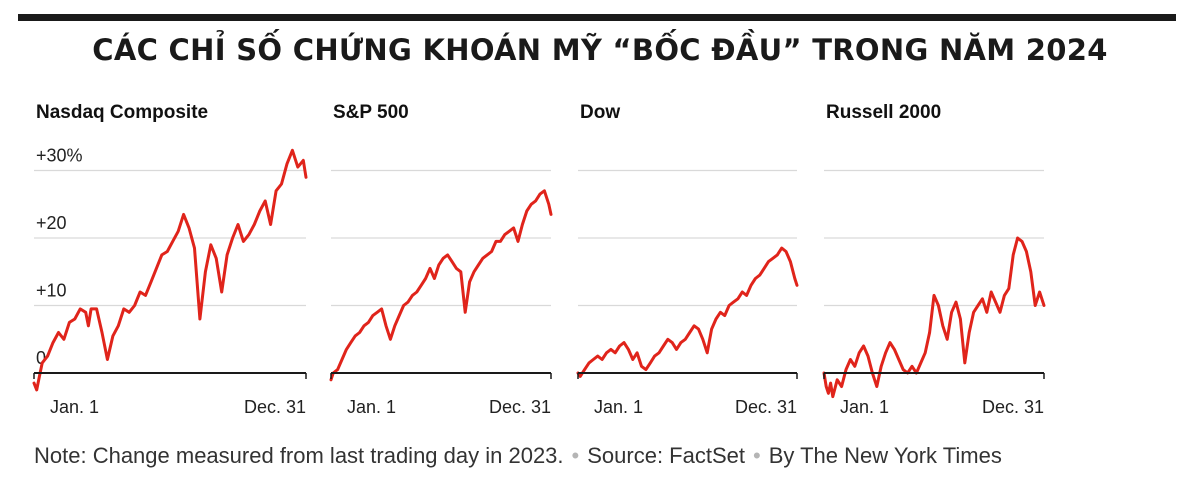  Describe the element at coordinates (51, 291) in the screenshot. I see `y-tick-label: +10` at that location.